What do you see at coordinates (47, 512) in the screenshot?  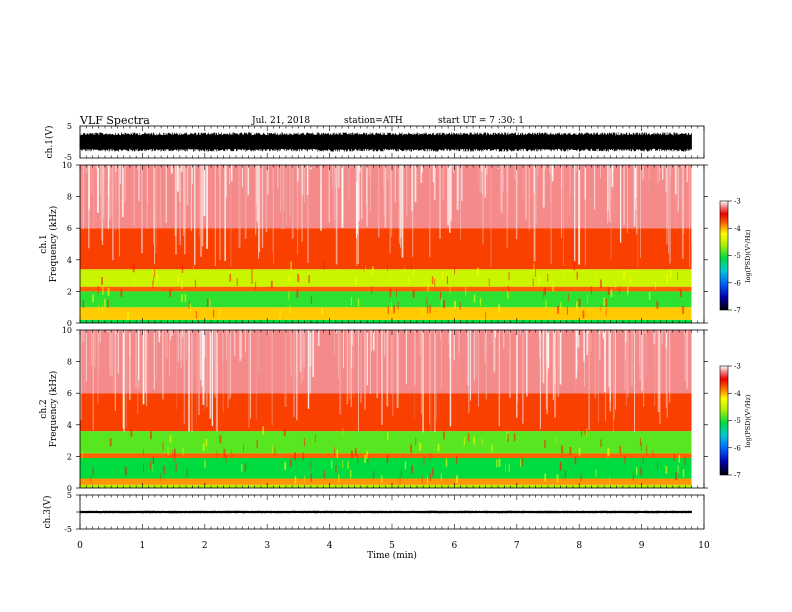 I see `ch3-waveform-ylabel: ch.3(V)` at bounding box center [47, 512].